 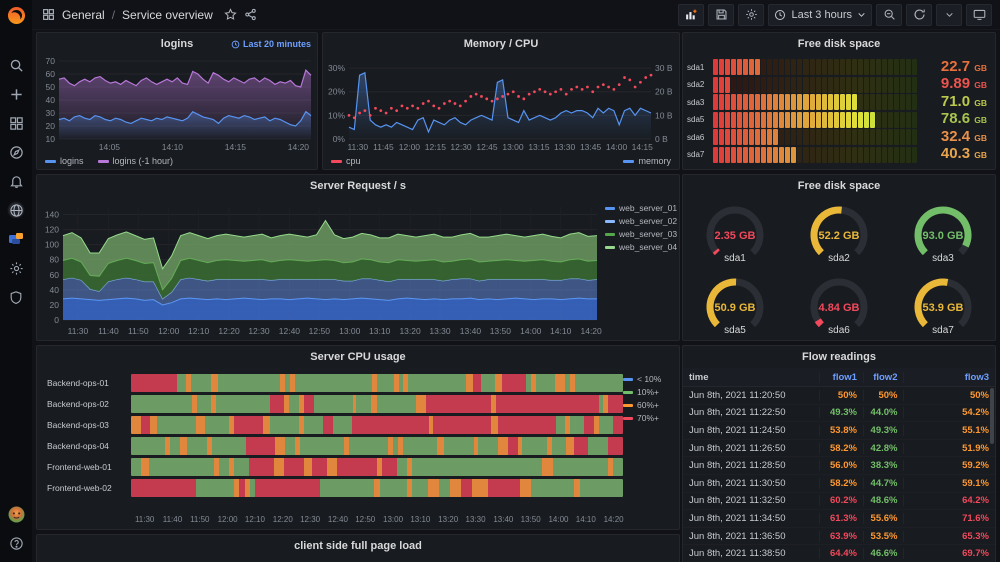 I want to click on legend-item: web_server_01, so click(x=642, y=208).